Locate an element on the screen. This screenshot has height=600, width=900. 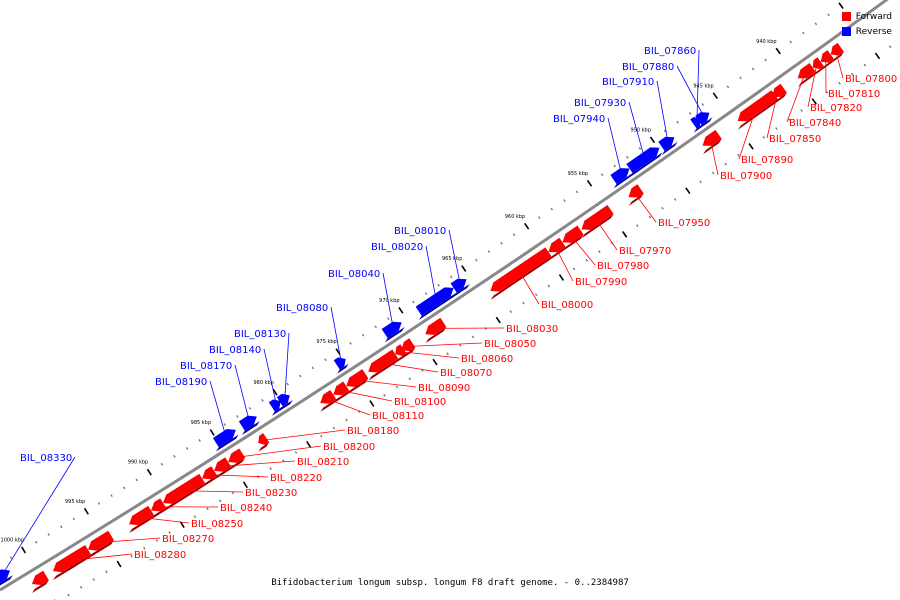
gene-label: BIL_07890 is located at coordinates (767, 160).